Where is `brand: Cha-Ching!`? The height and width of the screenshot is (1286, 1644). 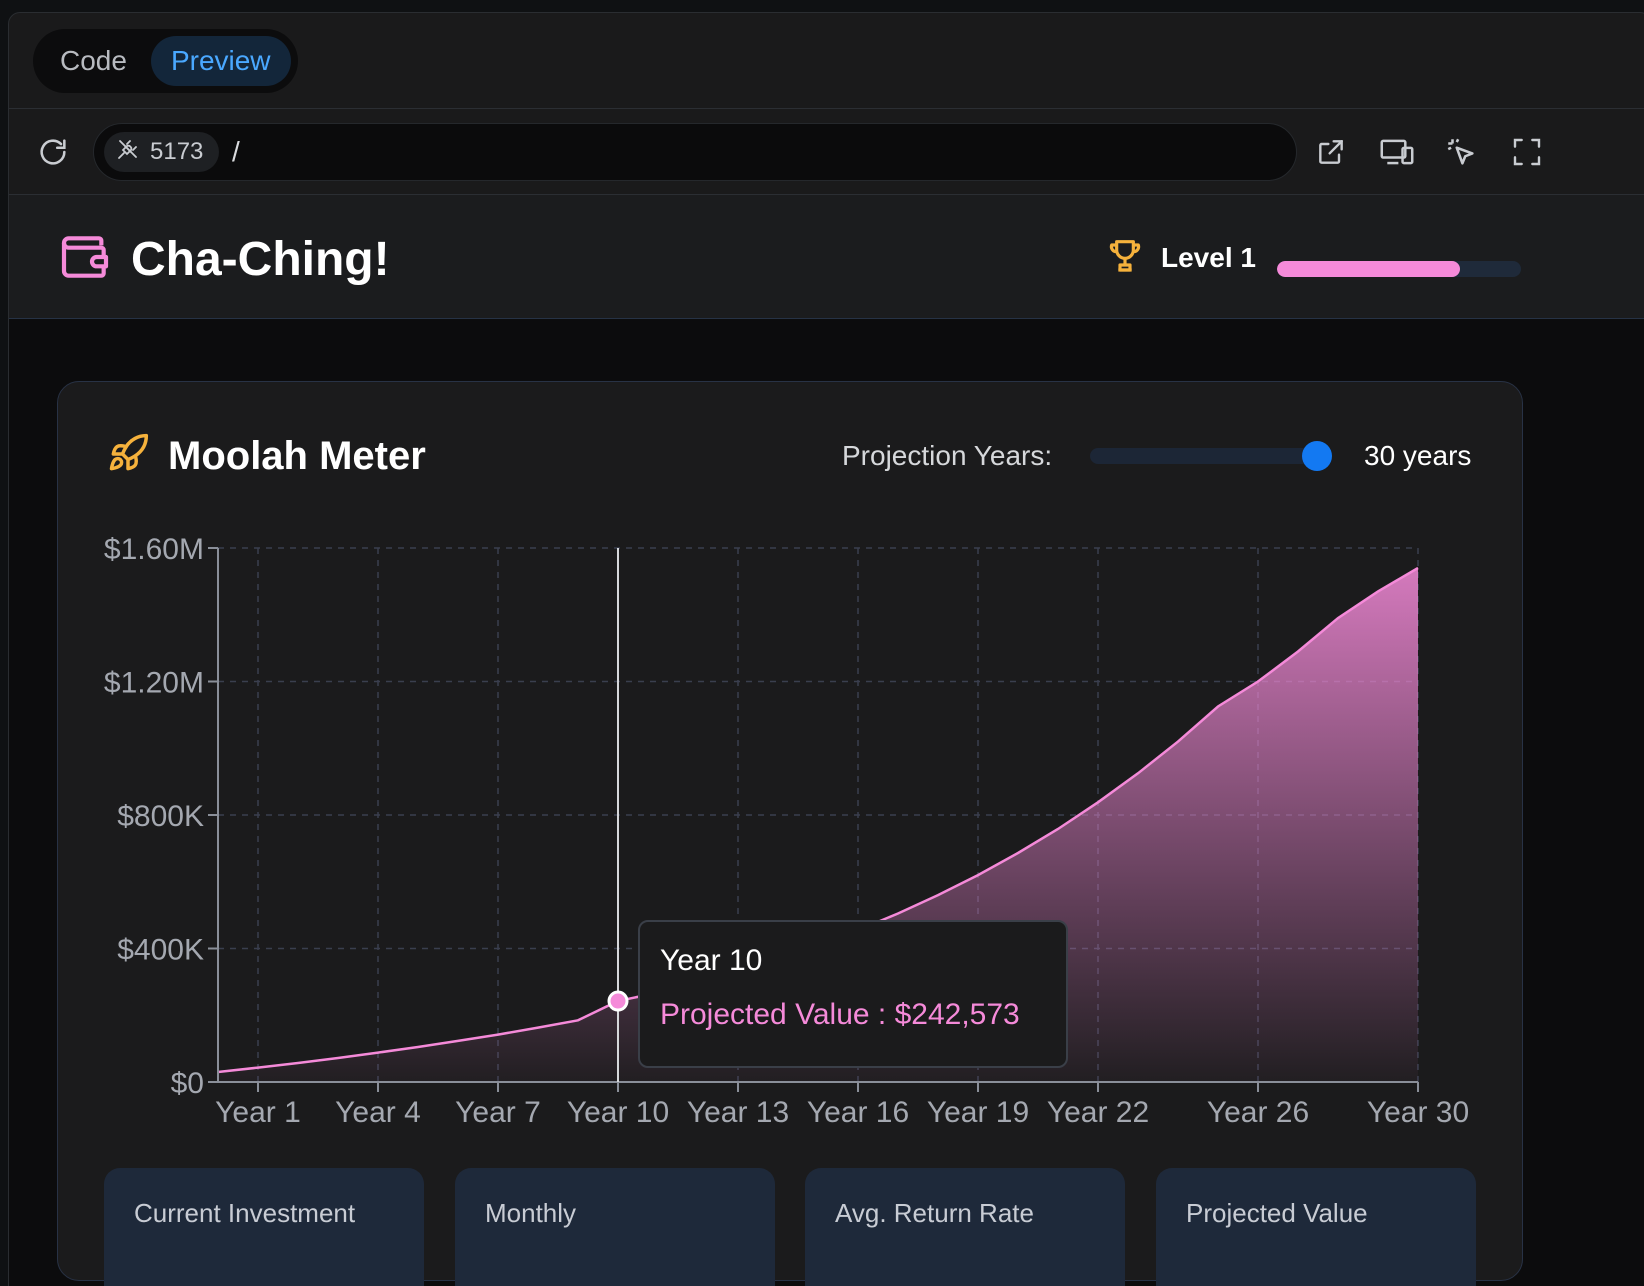
brand: Cha-Ching! is located at coordinates (223, 259).